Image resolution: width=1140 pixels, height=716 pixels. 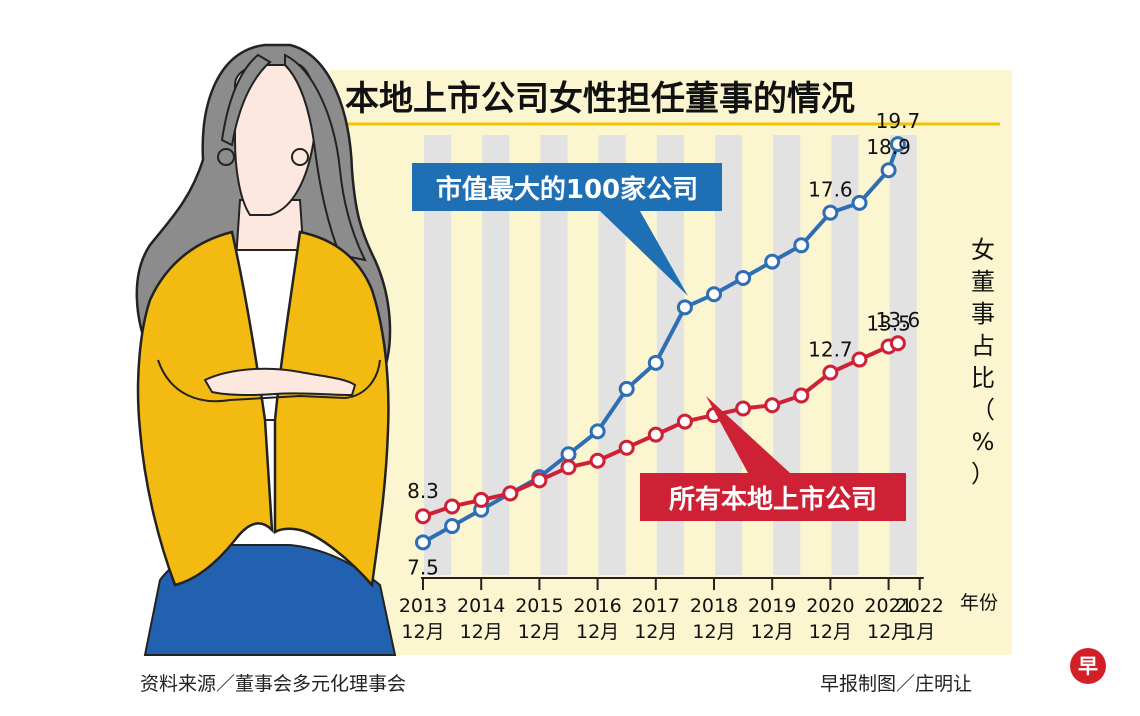 I want to click on x-tick-label-year: 2019, so click(x=772, y=606).